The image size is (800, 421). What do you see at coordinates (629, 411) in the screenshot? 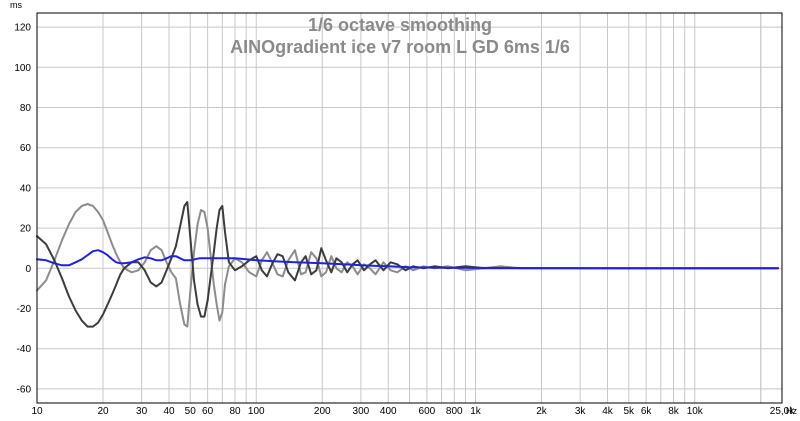
I see `x-tick-label: 5k` at bounding box center [629, 411].